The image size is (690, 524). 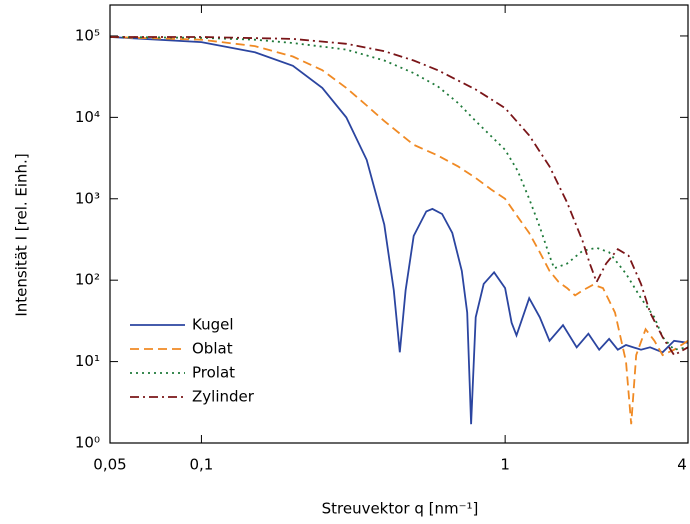 I want to click on x-tick-label: 1, so click(x=505, y=465).